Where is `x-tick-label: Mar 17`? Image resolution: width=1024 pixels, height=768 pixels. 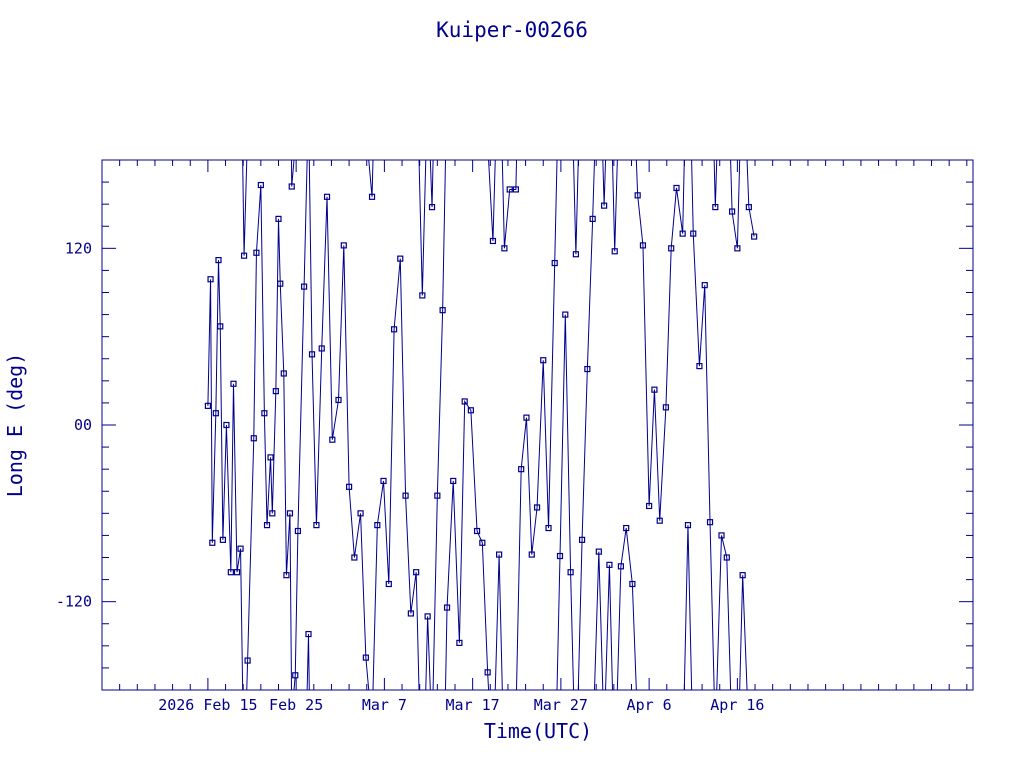
x-tick-label: Mar 17 is located at coordinates (473, 705).